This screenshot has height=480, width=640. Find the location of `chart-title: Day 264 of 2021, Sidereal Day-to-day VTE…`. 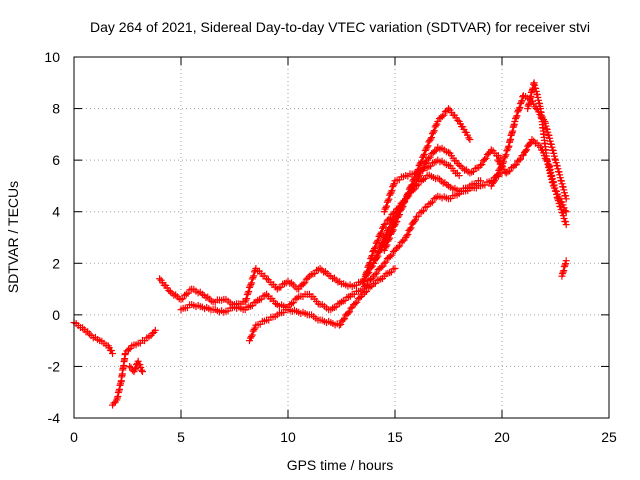

chart-title: Day 264 of 2021, Sidereal Day-to-day VTE… is located at coordinates (340, 27).